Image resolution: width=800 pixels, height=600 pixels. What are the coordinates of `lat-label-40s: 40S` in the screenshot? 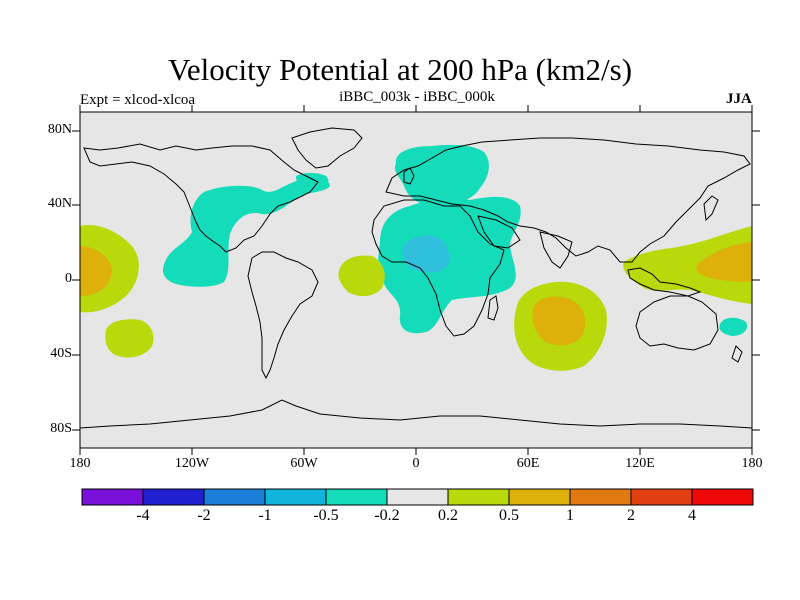 It's located at (61, 353).